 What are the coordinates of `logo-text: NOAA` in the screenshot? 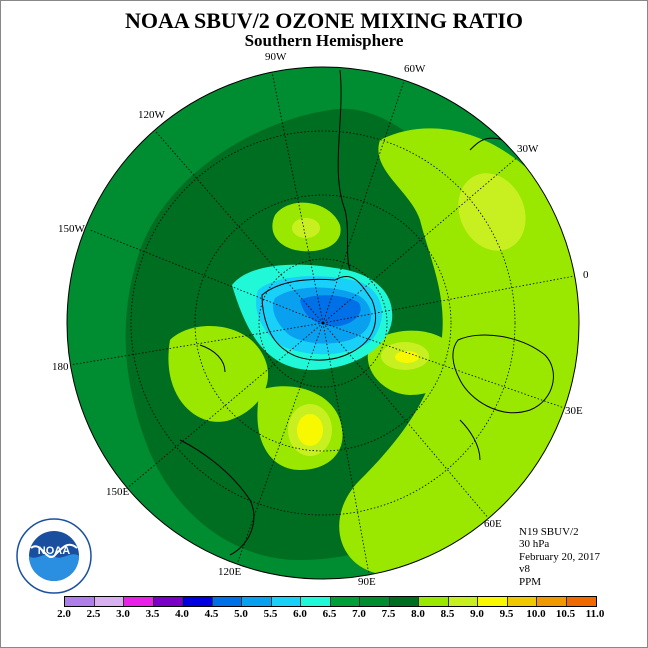 It's located at (54, 551).